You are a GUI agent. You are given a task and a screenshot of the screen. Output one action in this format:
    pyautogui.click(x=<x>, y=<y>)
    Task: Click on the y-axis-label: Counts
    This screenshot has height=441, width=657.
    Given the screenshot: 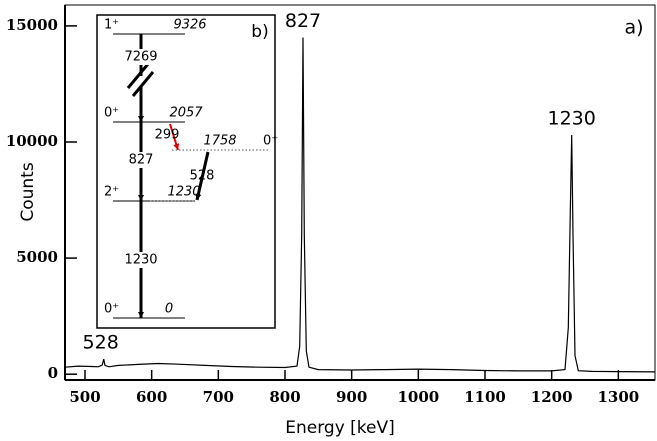 What is the action you would take?
    pyautogui.click(x=28, y=191)
    